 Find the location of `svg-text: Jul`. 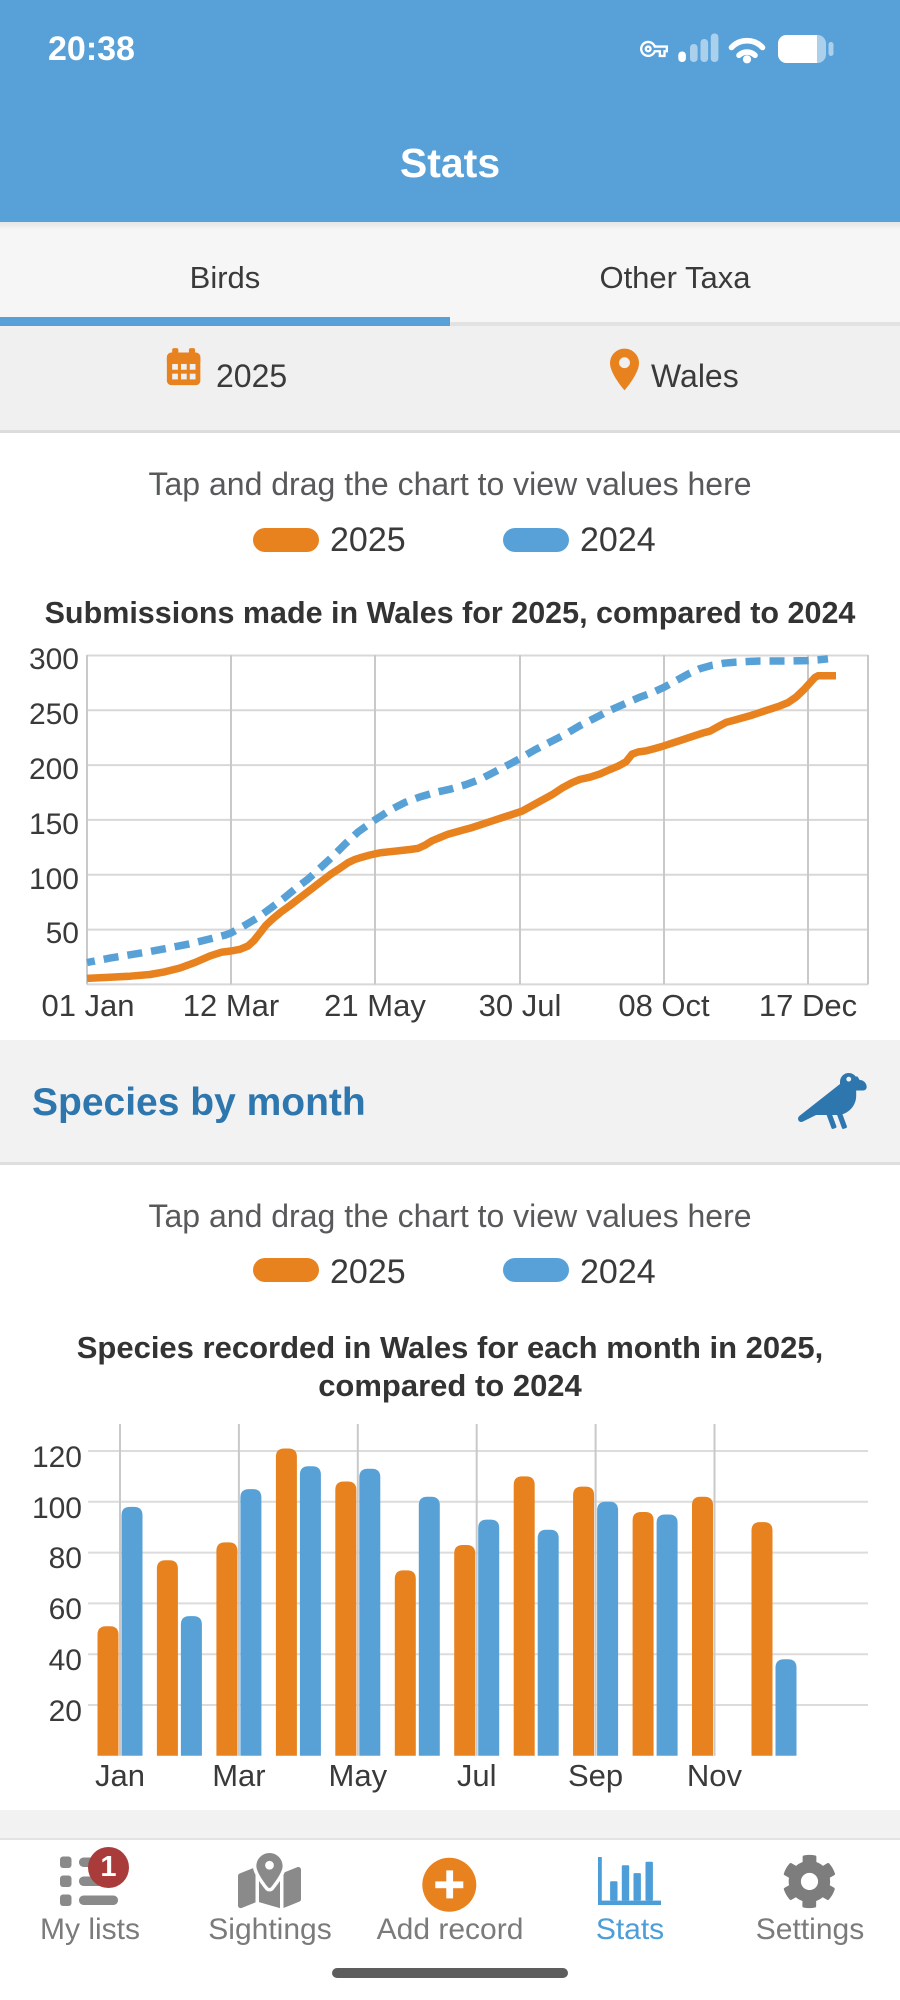

svg-text: Jul is located at coordinates (477, 1775).